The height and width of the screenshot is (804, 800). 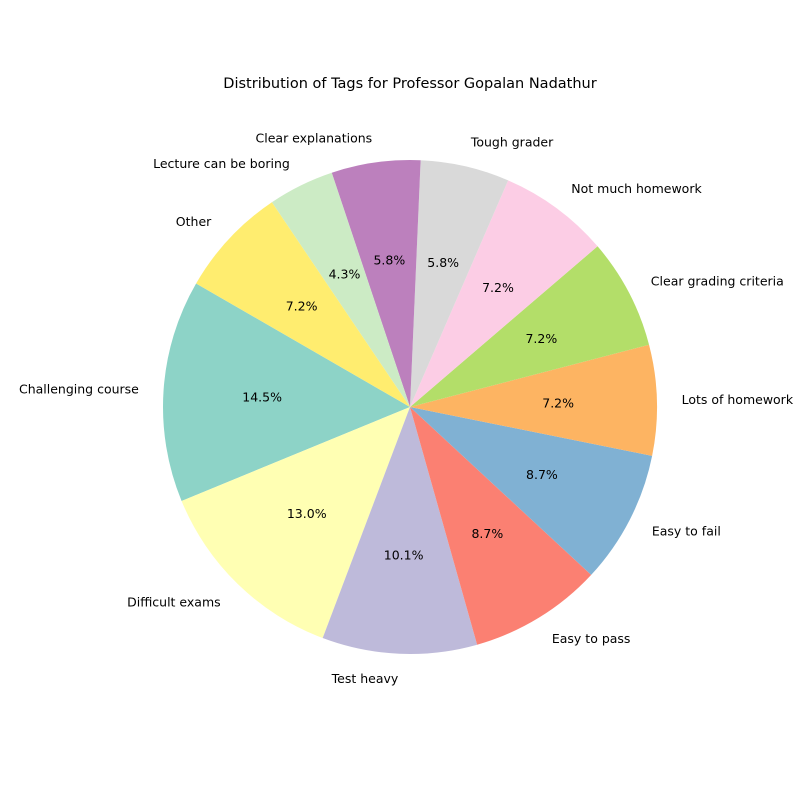 I want to click on slice-percent-tough-grader: 5.8%, so click(x=443, y=262).